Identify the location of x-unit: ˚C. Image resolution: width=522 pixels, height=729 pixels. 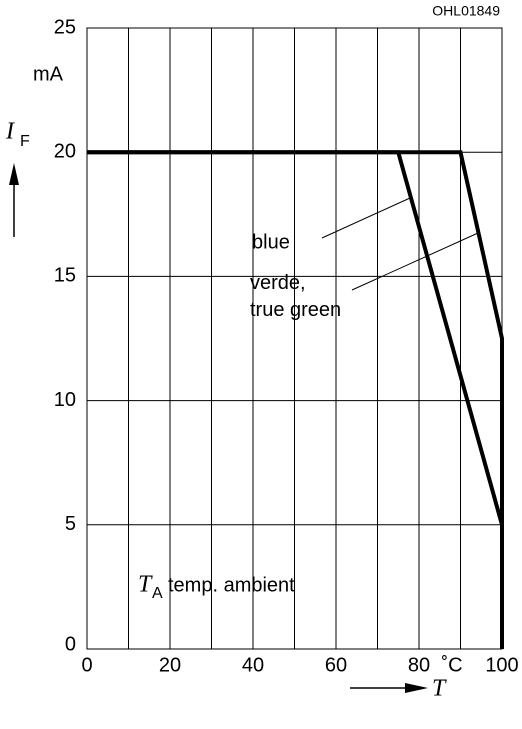
(451, 665).